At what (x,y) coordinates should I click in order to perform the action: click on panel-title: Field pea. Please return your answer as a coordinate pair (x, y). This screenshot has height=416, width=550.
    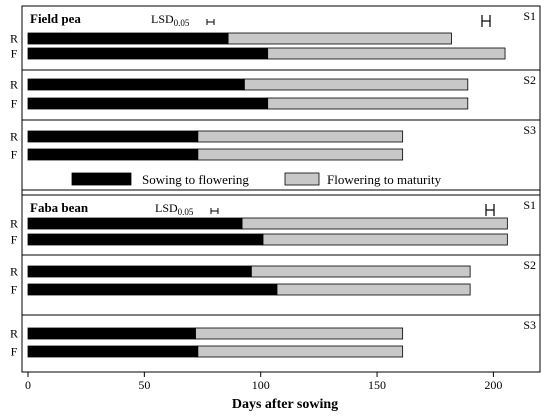
    Looking at the image, I should click on (55, 18).